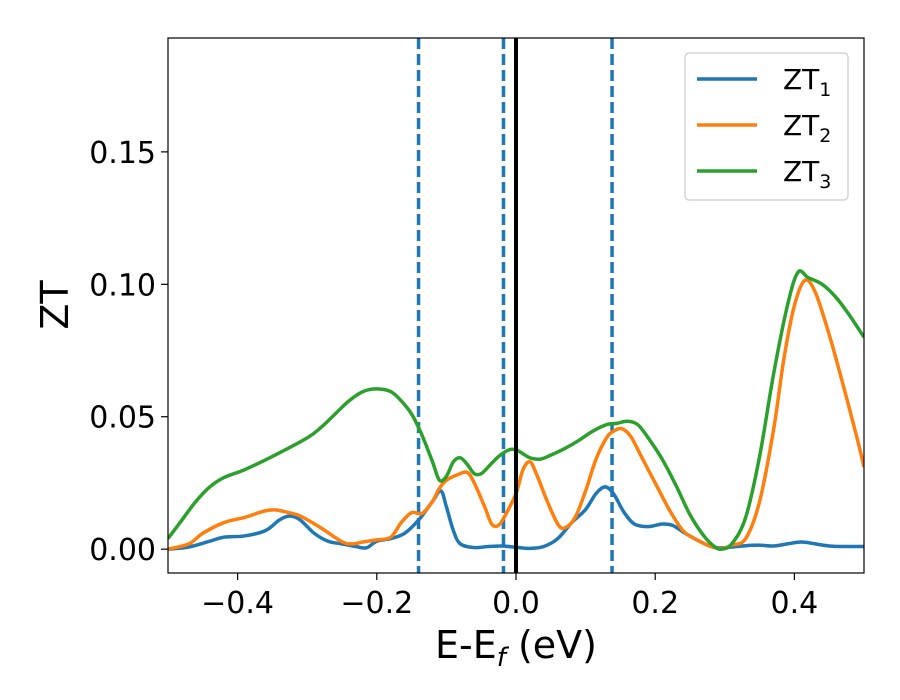 The width and height of the screenshot is (900, 700). I want to click on y-tick-label: 0.05, so click(122, 418).